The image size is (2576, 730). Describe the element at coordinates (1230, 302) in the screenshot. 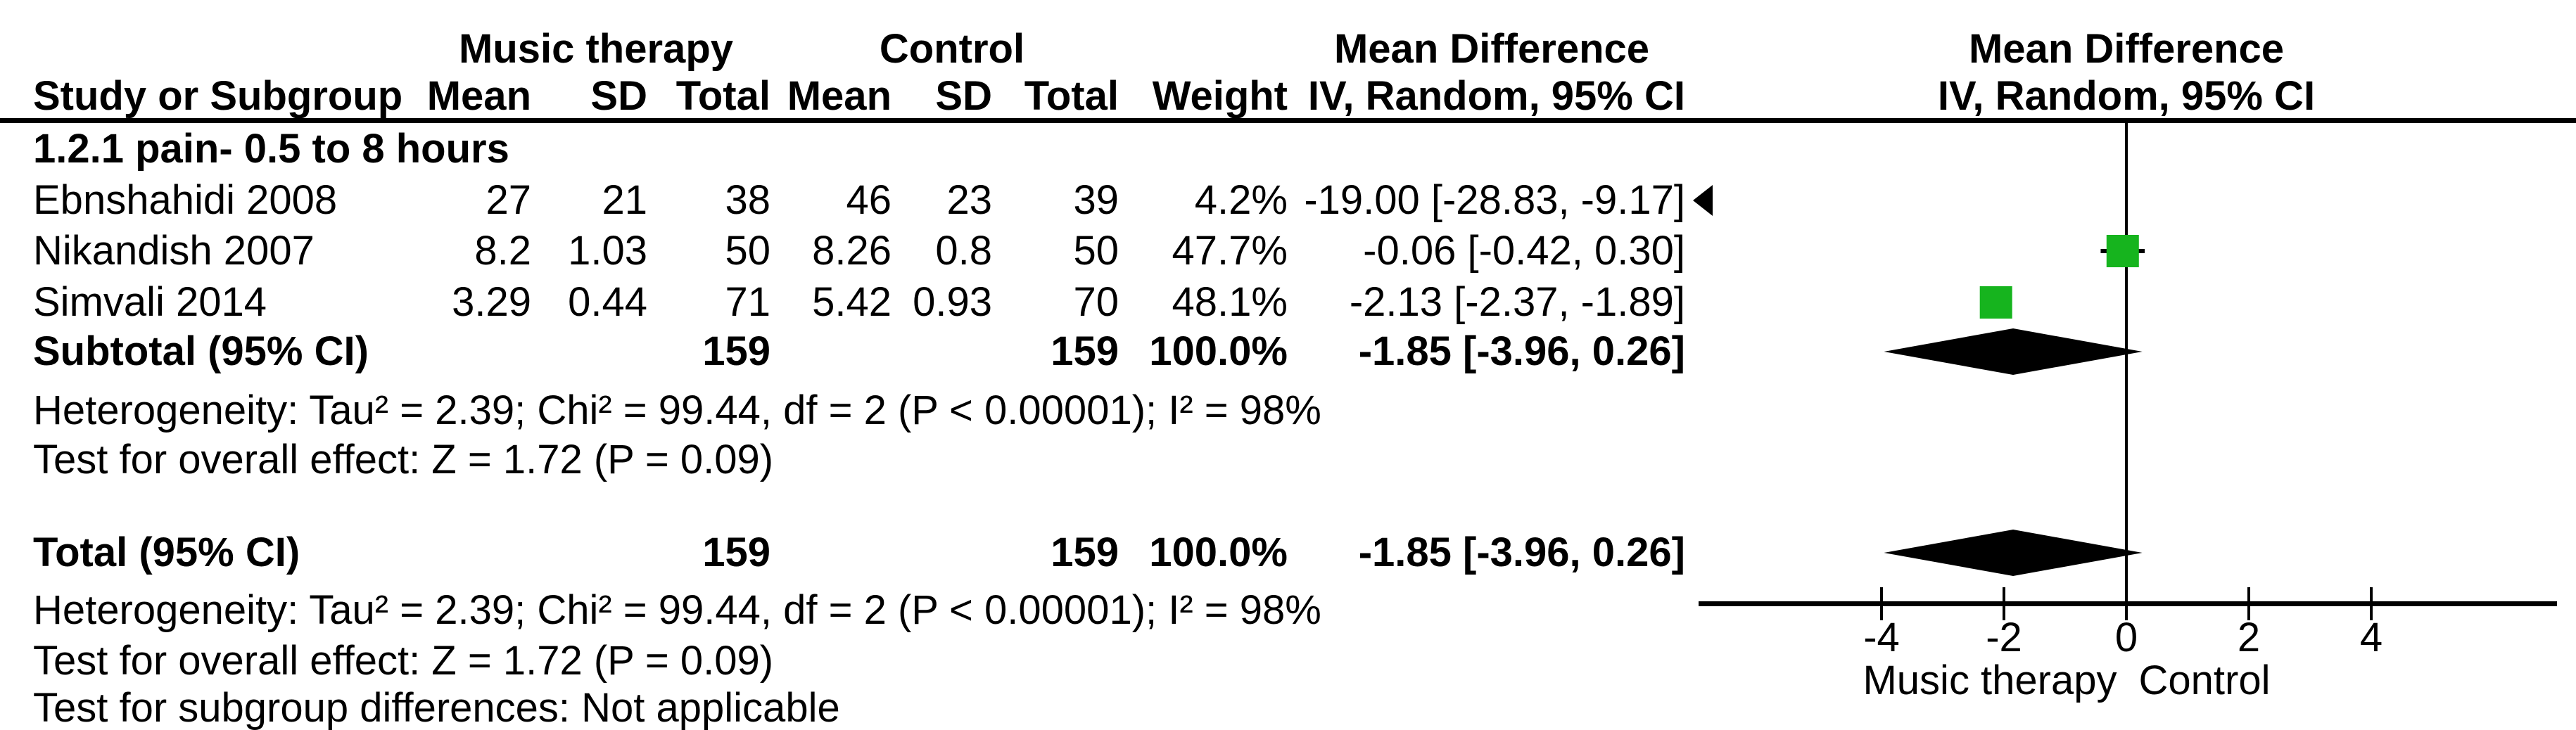

I see `study-row-cell-weight: 48.1%` at that location.